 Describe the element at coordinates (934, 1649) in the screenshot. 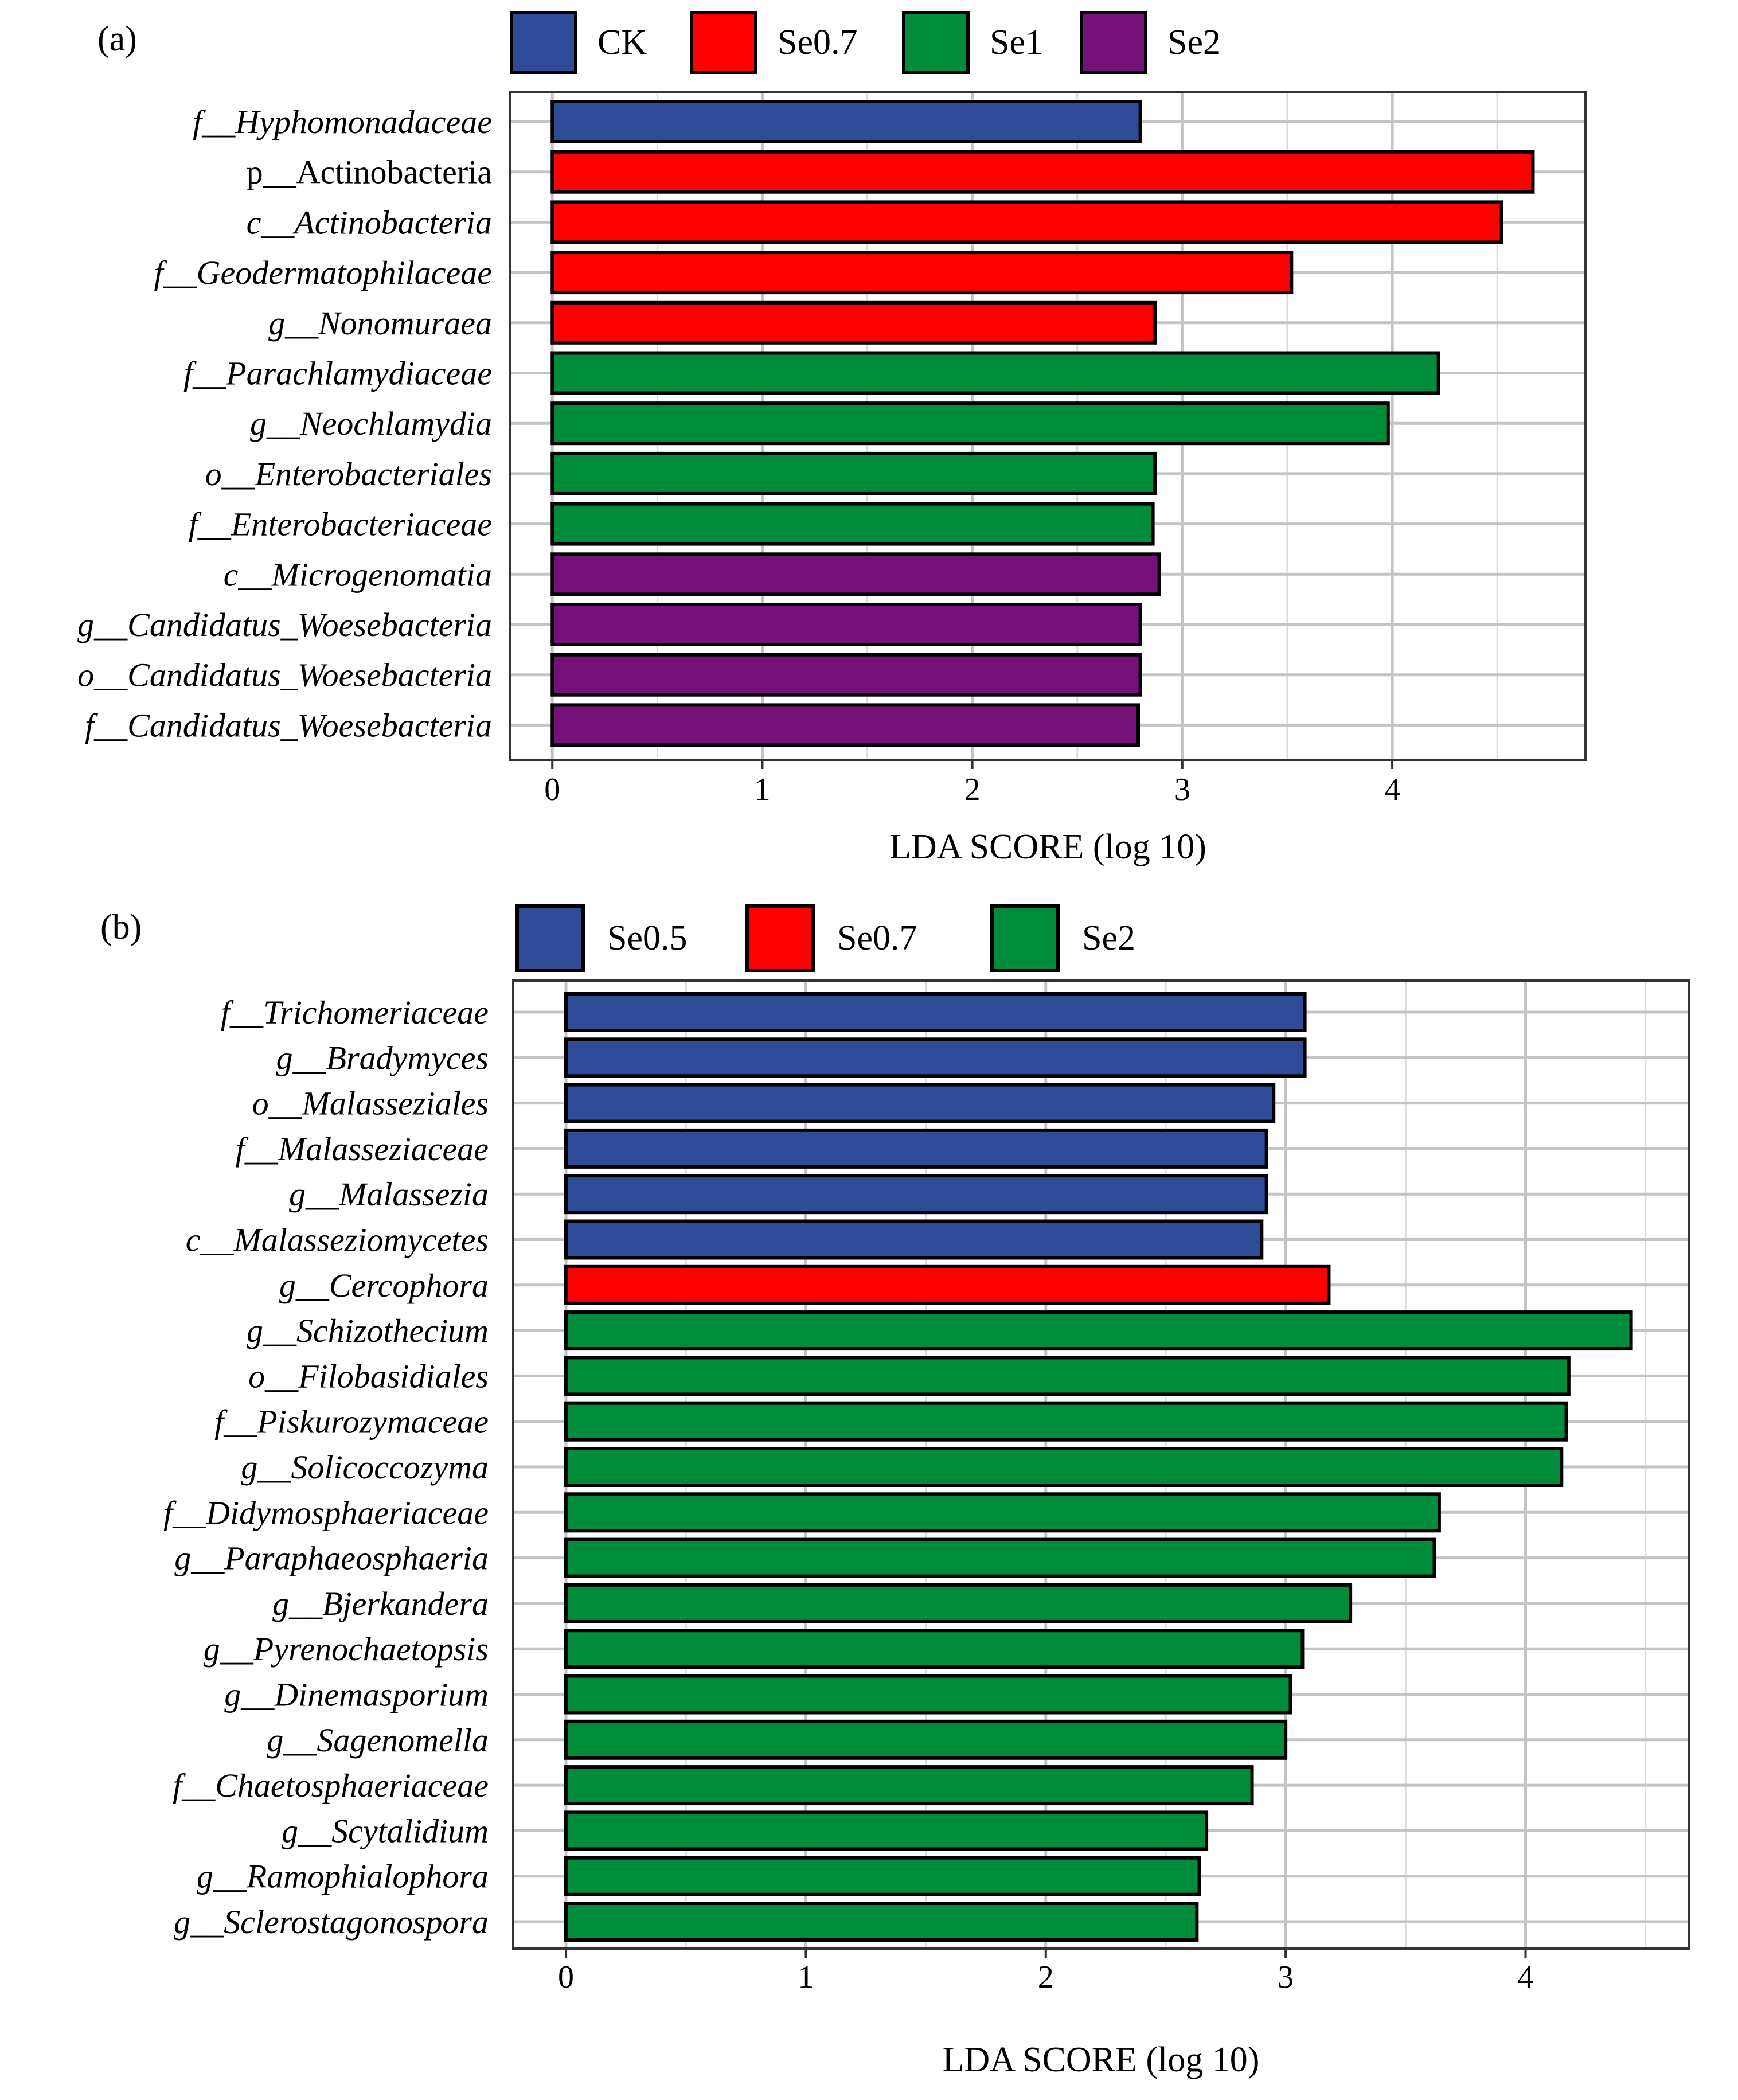

I see `bar-g-Pyrenochaetopsis` at that location.